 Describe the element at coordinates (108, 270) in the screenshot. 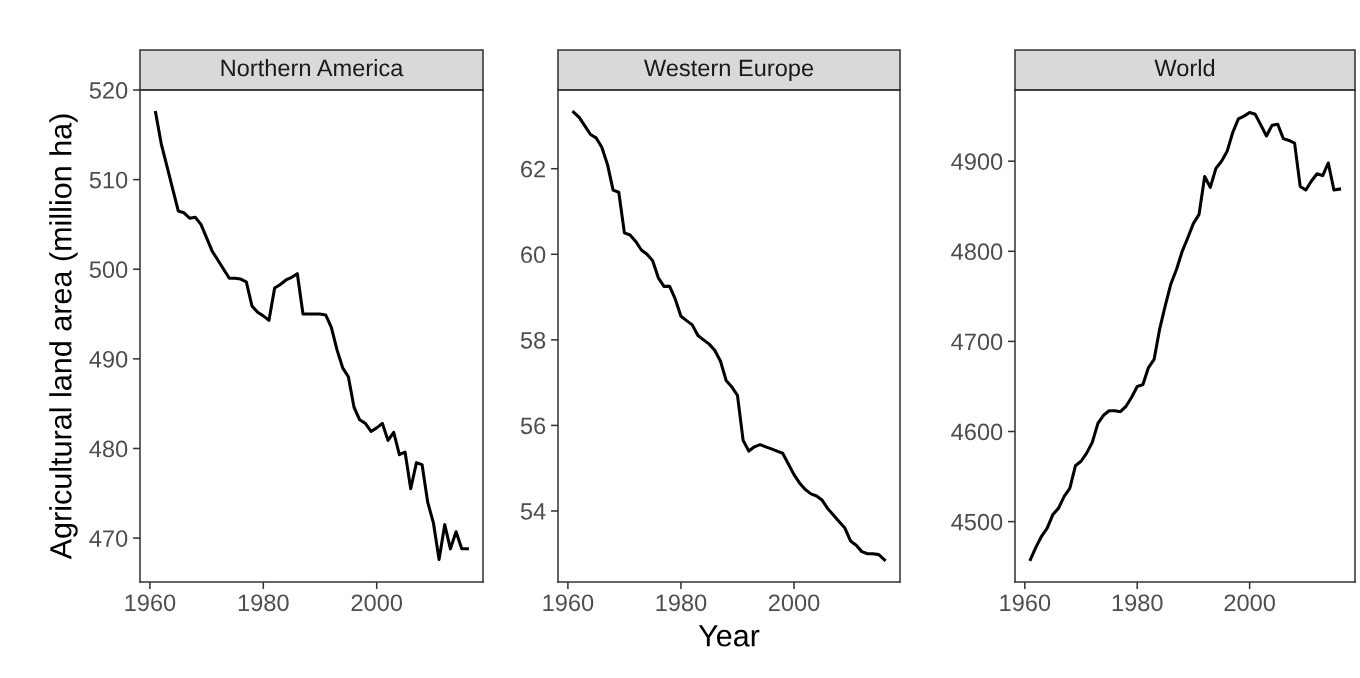

I see `y-tick-label: 500` at that location.